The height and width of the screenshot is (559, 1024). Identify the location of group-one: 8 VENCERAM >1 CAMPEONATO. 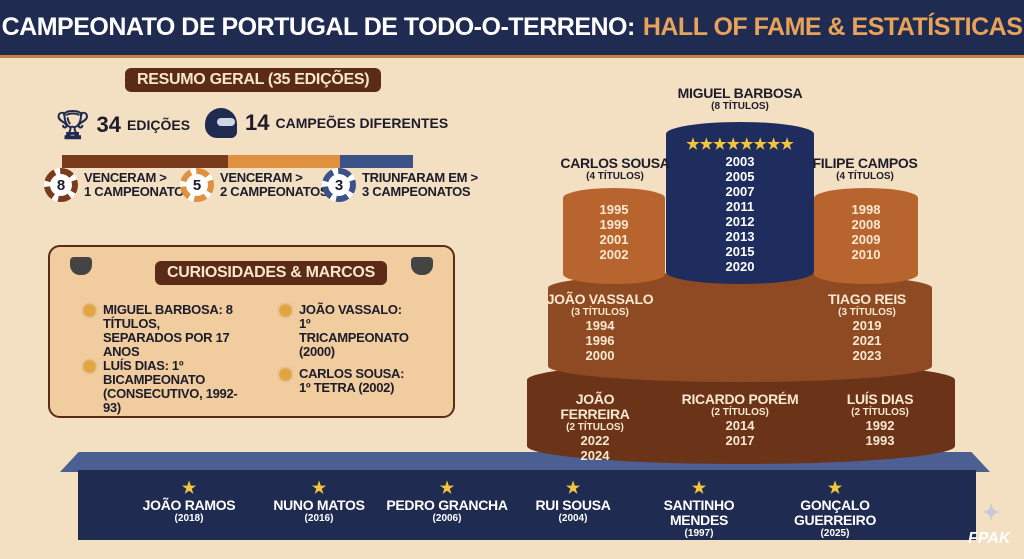
(114, 185).